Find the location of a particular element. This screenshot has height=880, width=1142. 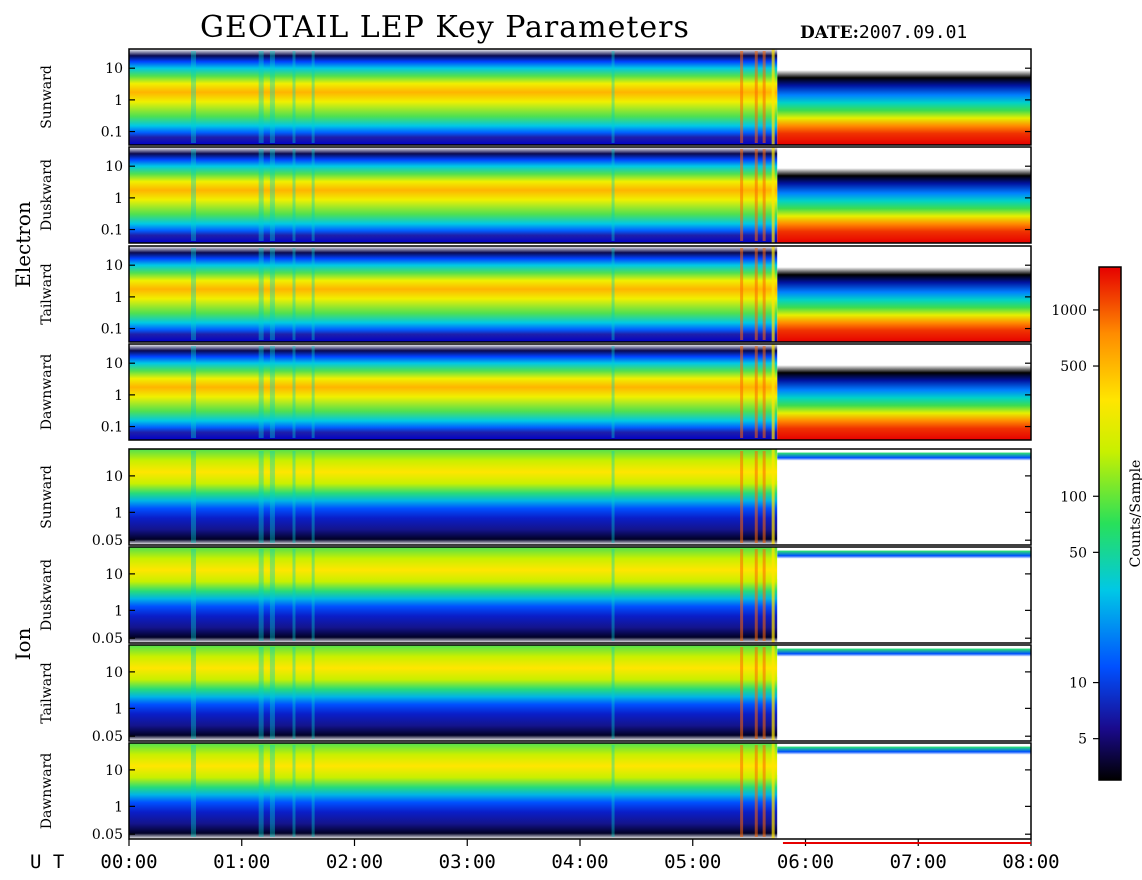

panel-electron-dawnward: 10 1 0.1 Dawnward is located at coordinates (535, 392).